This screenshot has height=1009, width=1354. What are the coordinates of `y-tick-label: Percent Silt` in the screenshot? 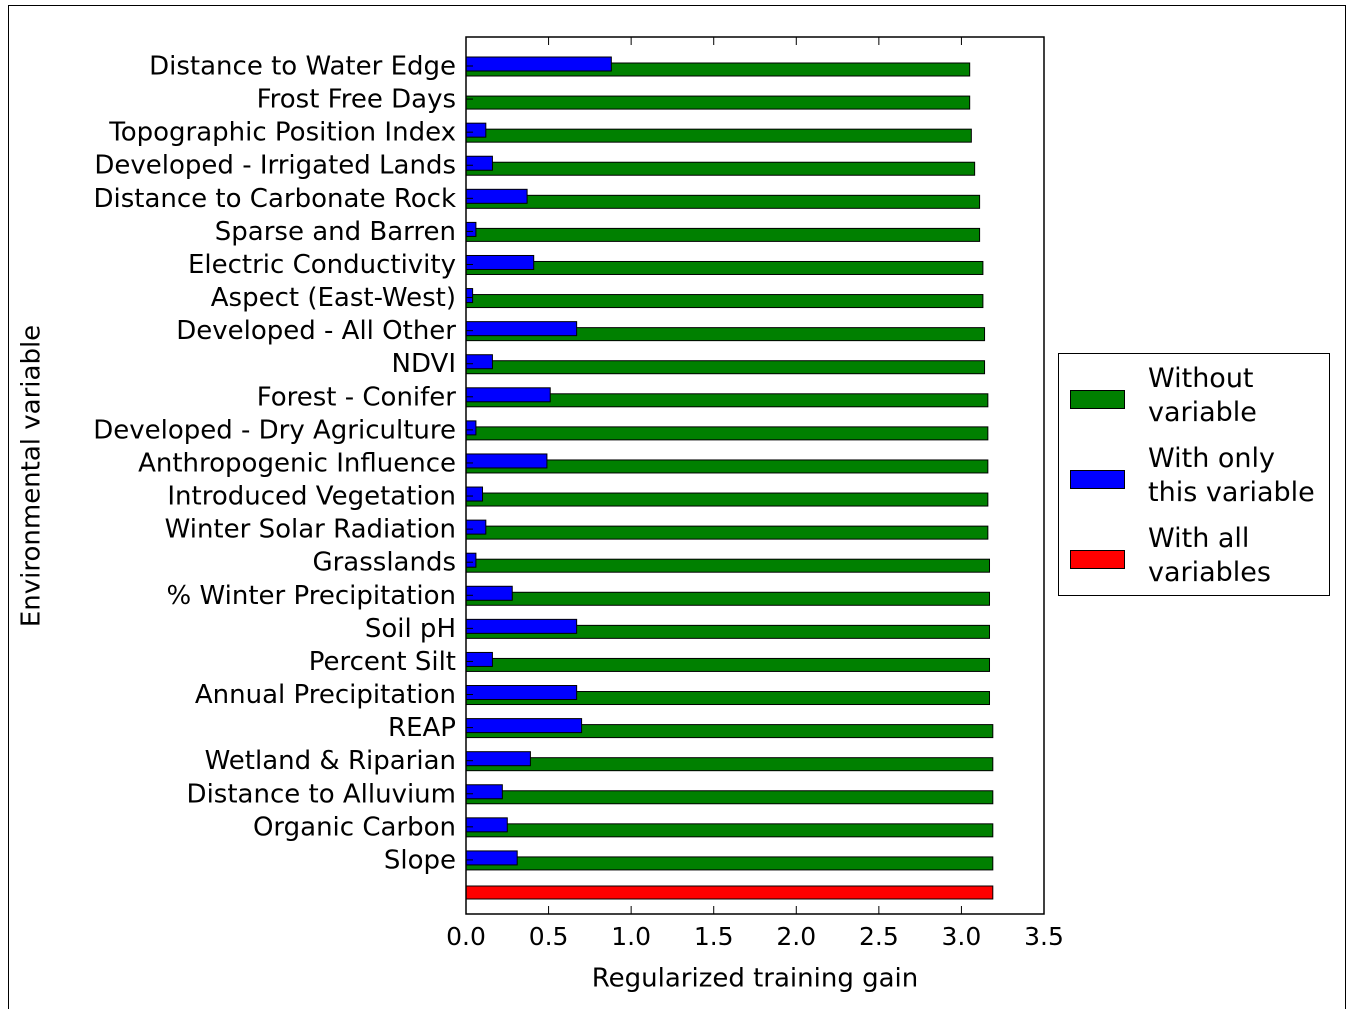 It's located at (382, 662).